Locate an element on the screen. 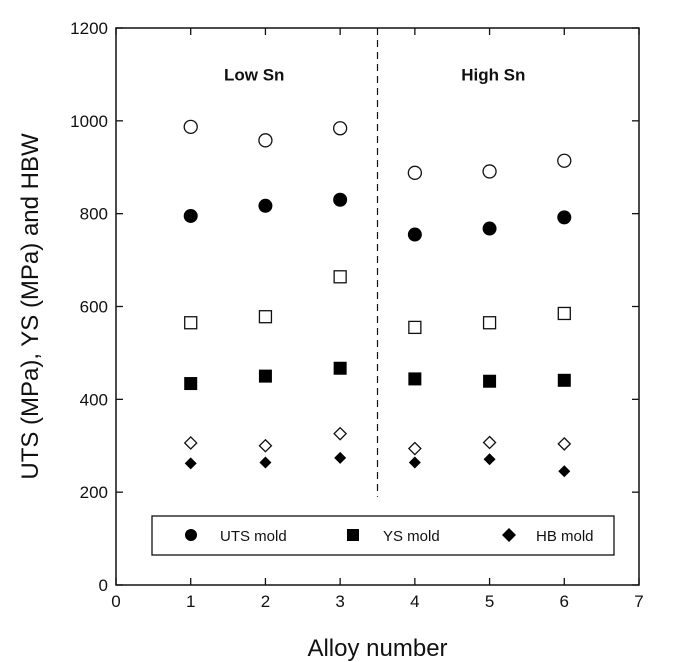 This screenshot has width=678, height=662. x-tick-label: 4 is located at coordinates (414, 601).